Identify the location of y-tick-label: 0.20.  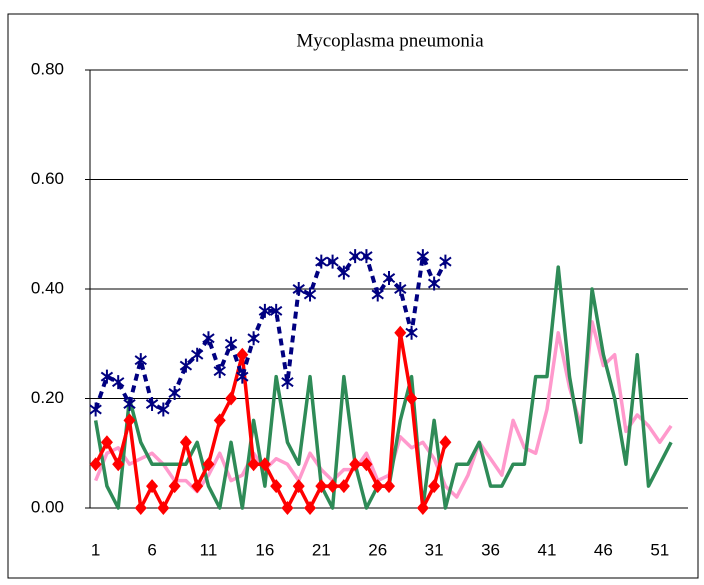
(47, 397).